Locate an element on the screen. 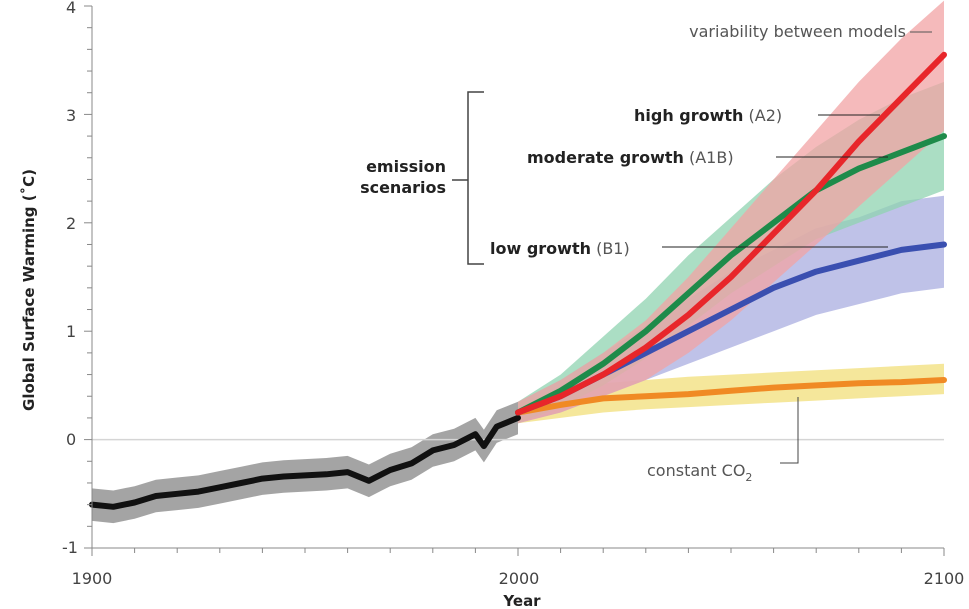  y-tick-label-1: 1 is located at coordinates (71, 331).